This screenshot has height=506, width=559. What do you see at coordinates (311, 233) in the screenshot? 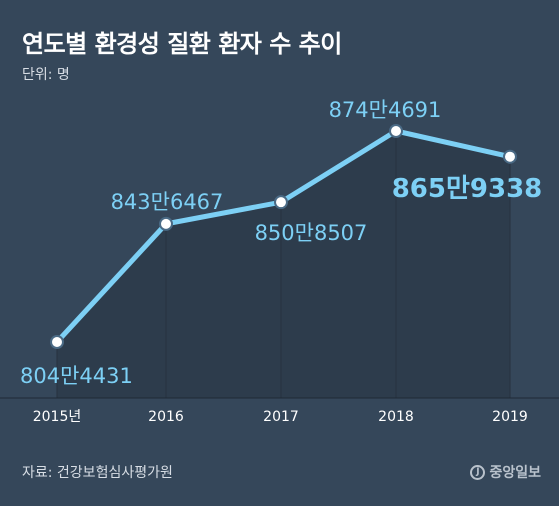
I see `data-label: 850만8507` at bounding box center [311, 233].